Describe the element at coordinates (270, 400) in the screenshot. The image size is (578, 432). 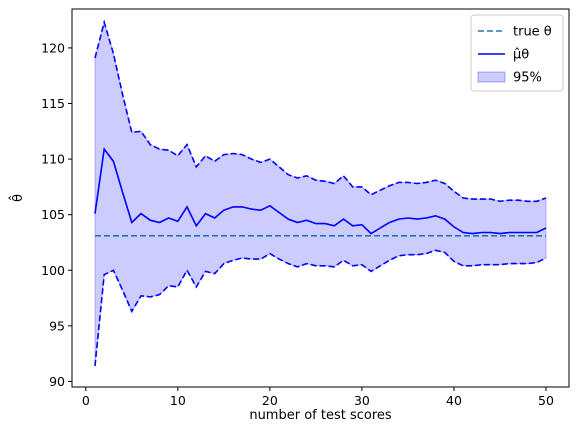
I see `x-tick-label: 20` at that location.